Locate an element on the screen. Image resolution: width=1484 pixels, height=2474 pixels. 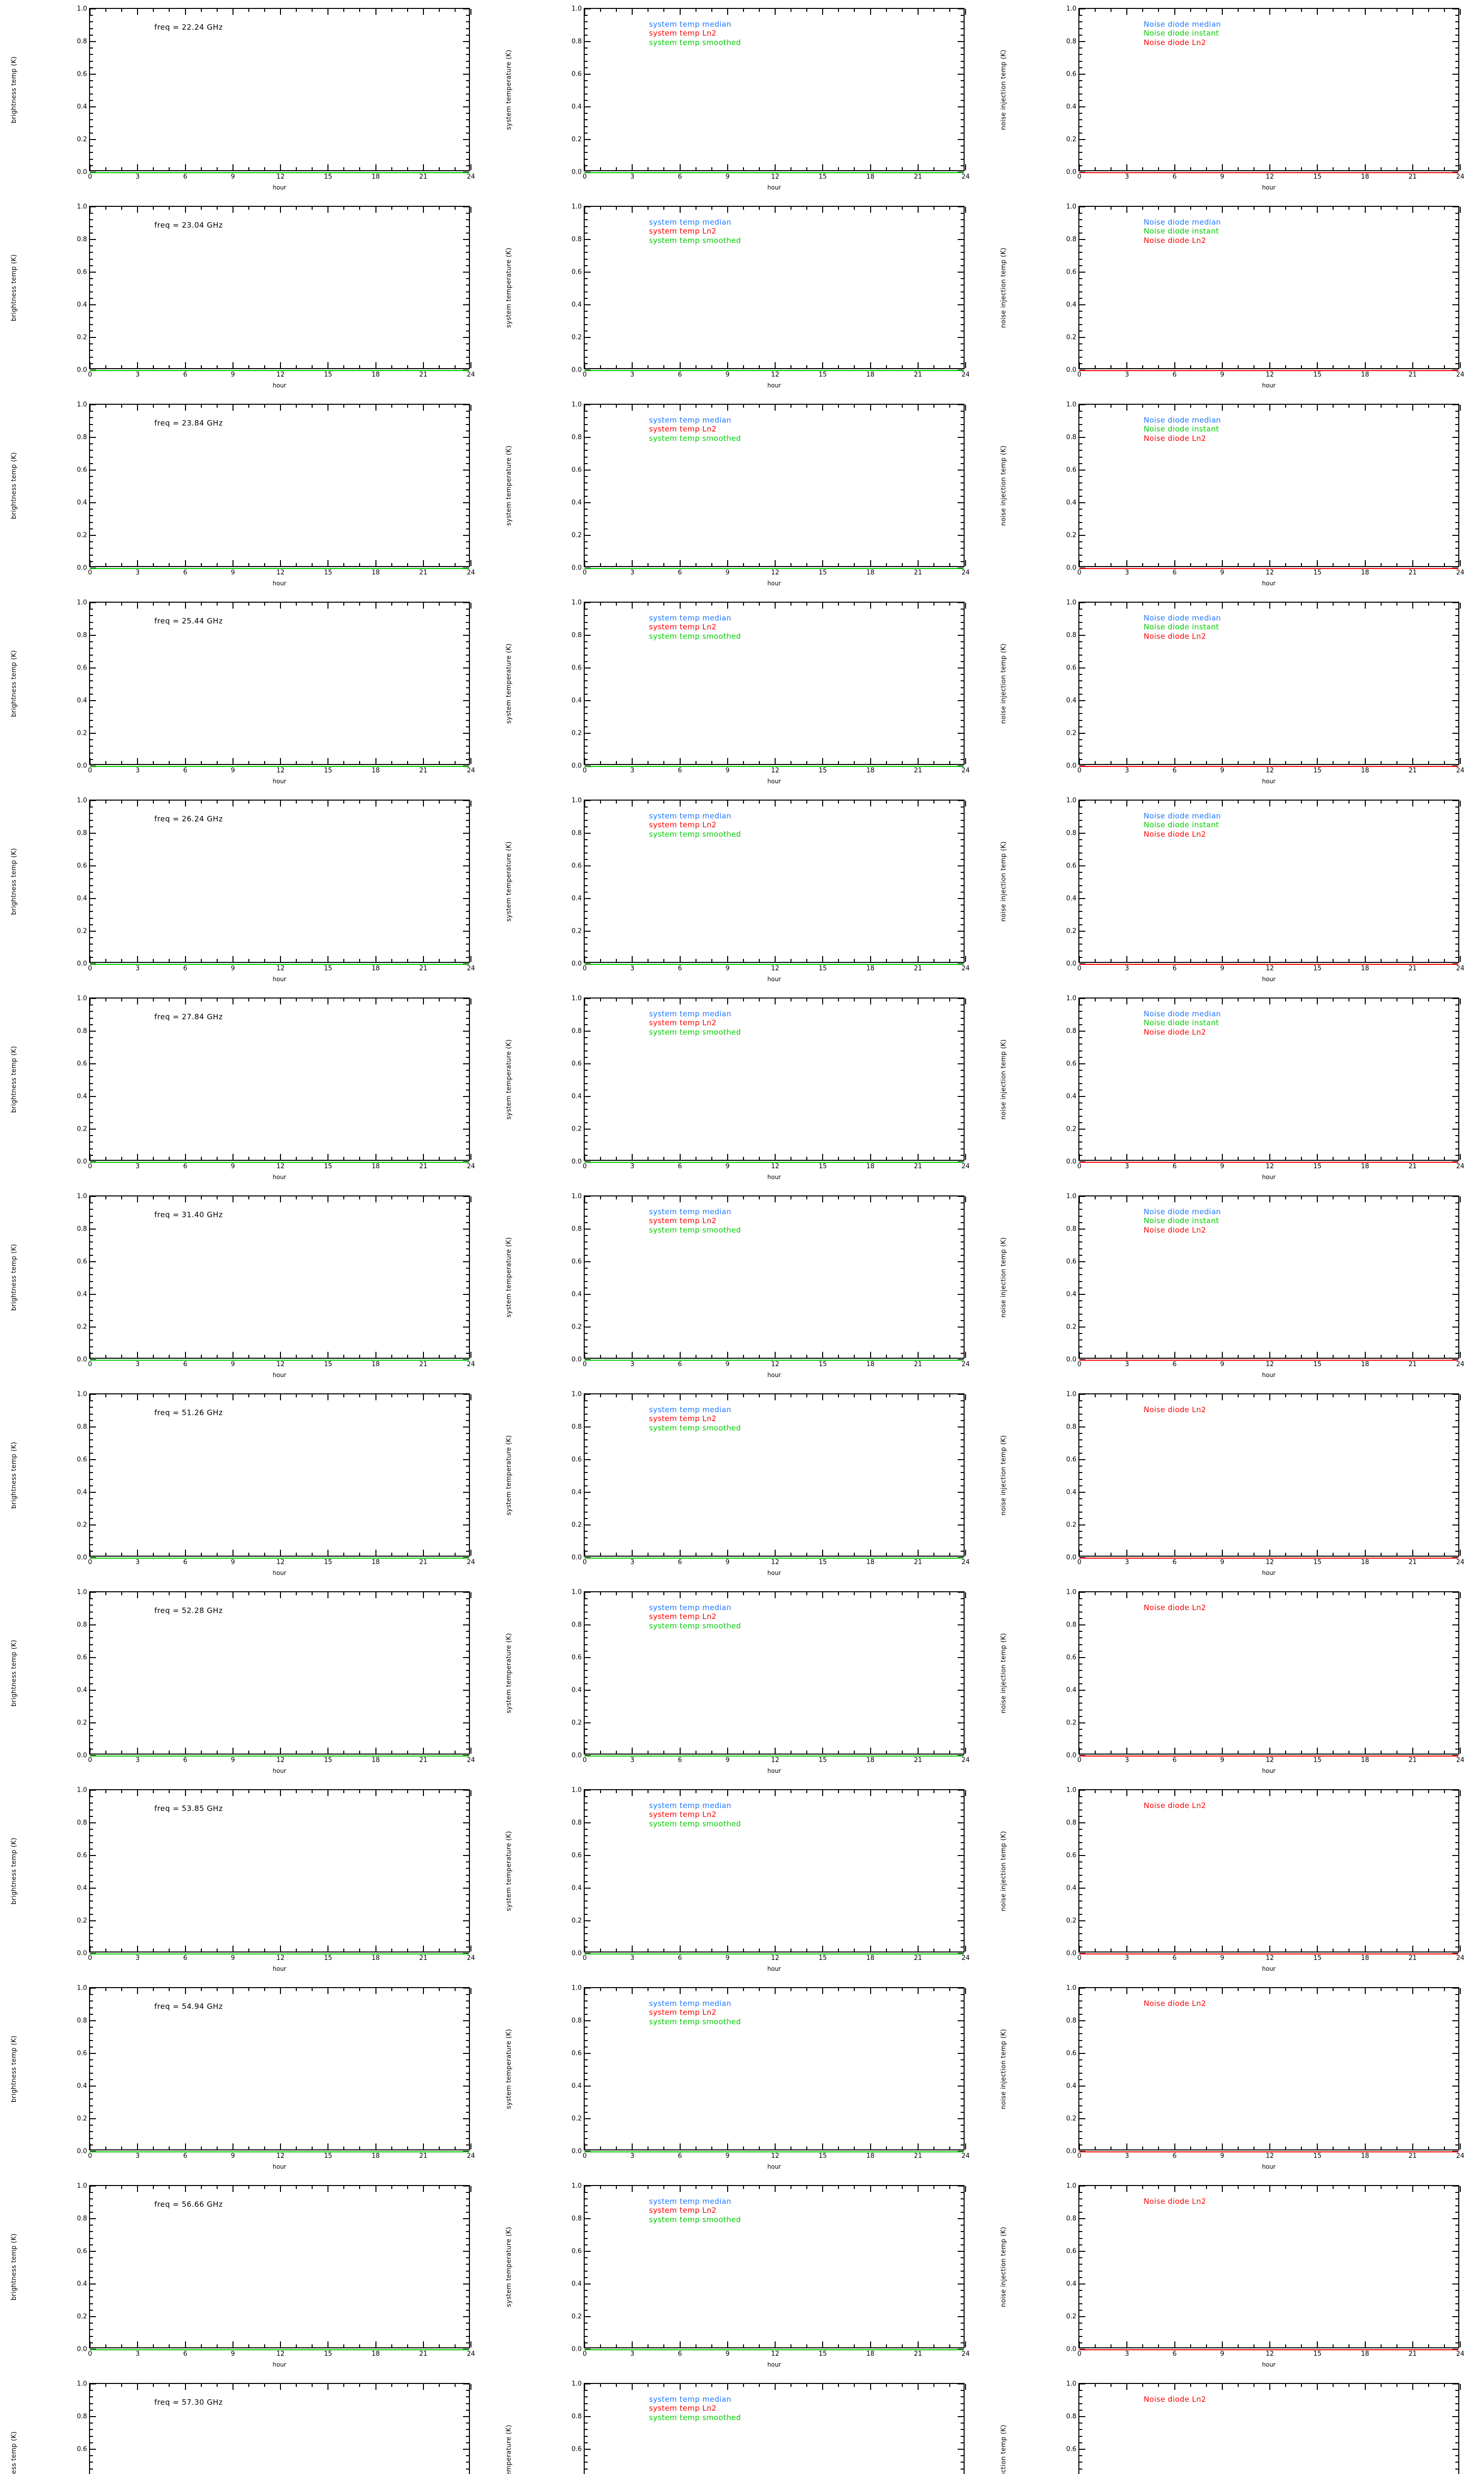
y-tick-label: 1.0 is located at coordinates (576, 1988).